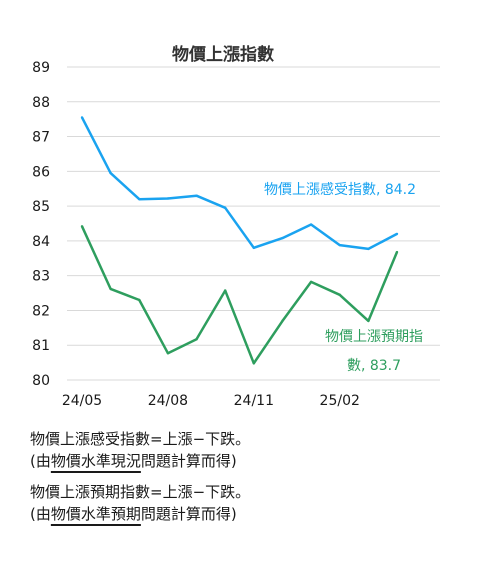 This screenshot has width=478, height=571. What do you see at coordinates (41, 138) in the screenshot?
I see `y-tick-label: 87` at bounding box center [41, 138].